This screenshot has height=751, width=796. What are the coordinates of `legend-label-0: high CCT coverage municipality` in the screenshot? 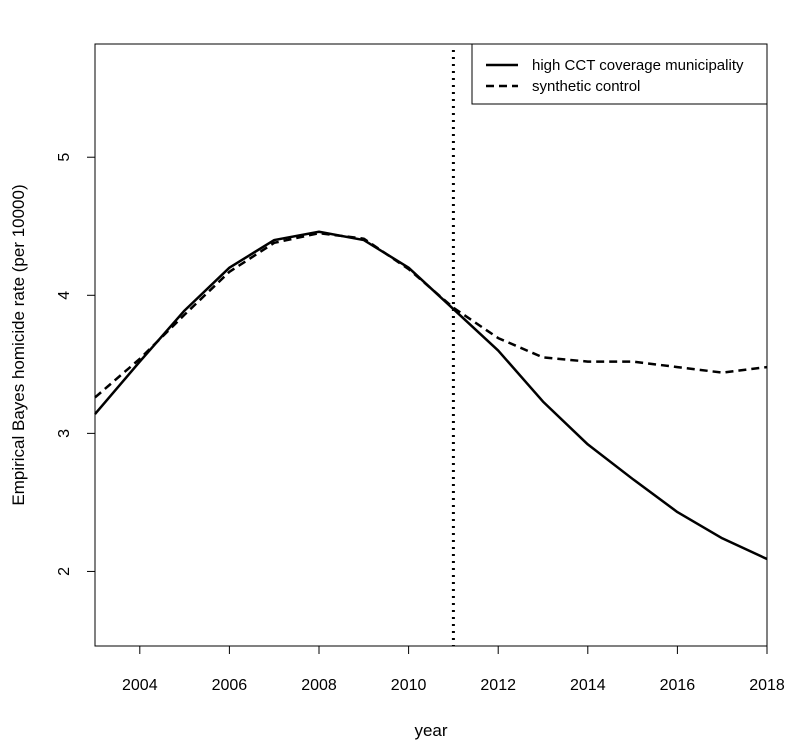 It's located at (638, 65).